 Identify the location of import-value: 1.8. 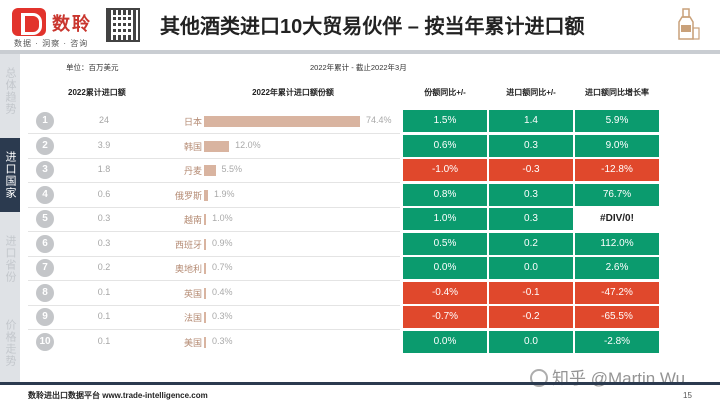
(104, 169).